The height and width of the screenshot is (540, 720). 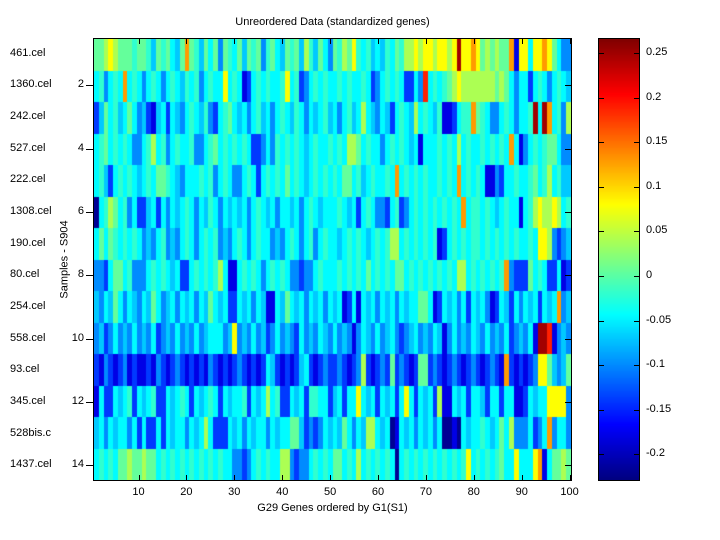 I want to click on row-label: 528bis.c, so click(x=30, y=432).